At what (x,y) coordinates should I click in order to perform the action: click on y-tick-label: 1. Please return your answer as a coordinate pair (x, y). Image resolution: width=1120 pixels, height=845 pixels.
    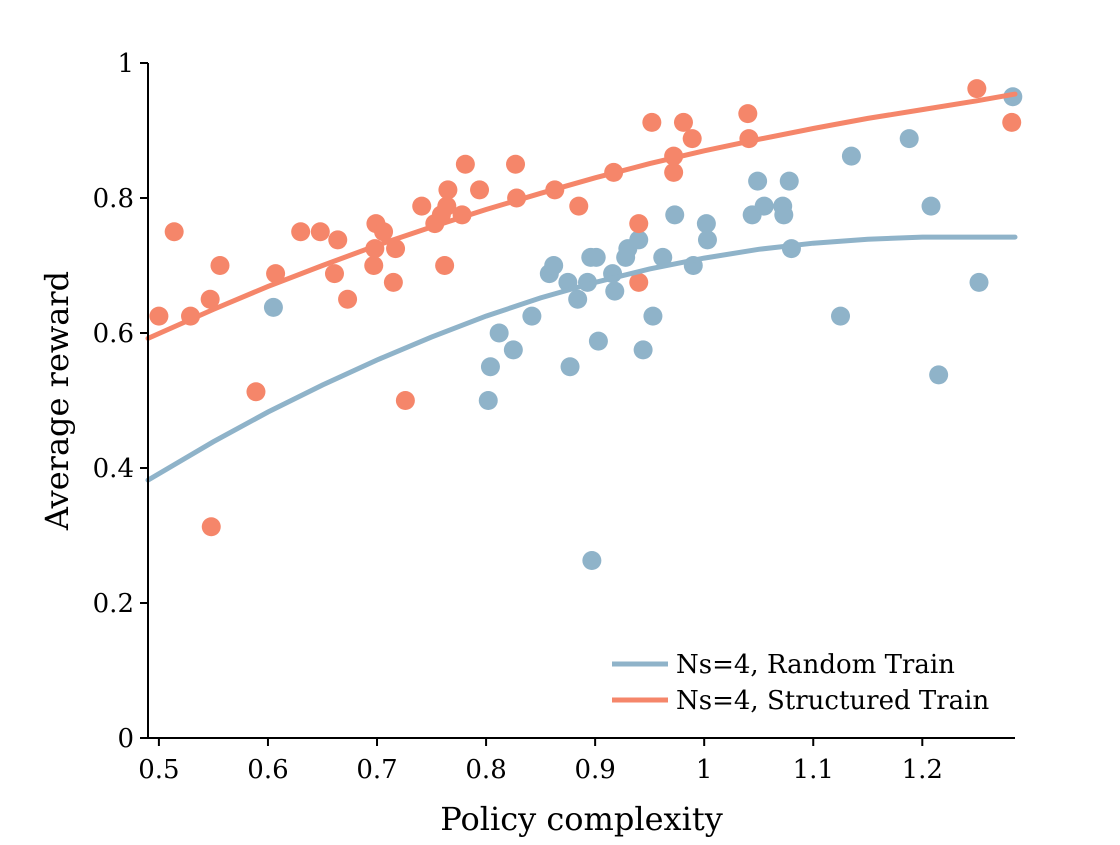
    Looking at the image, I should click on (125, 64).